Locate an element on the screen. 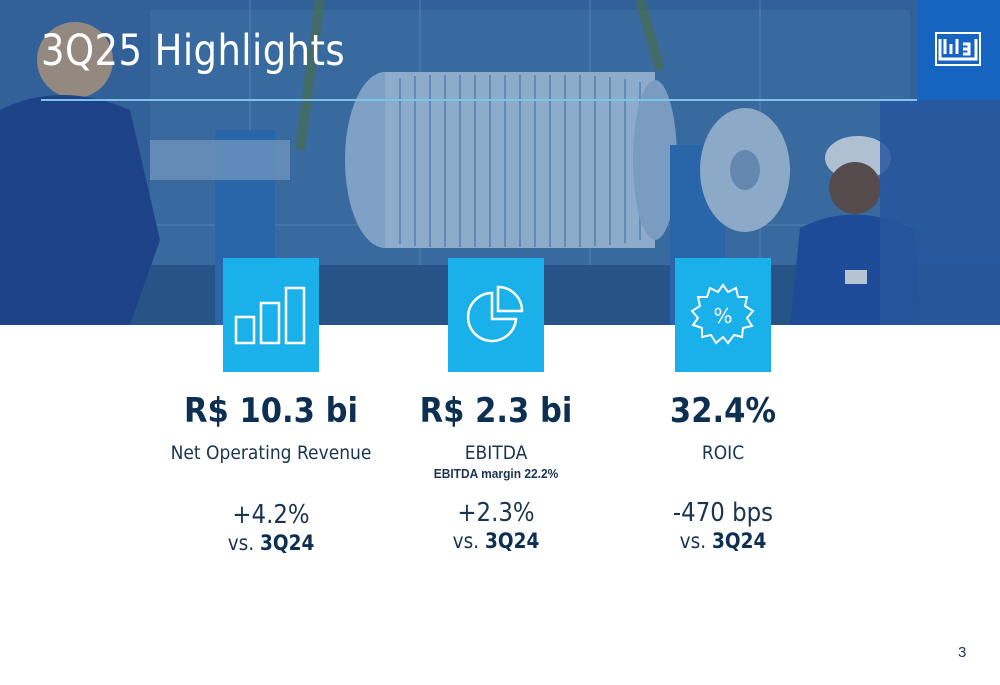 The width and height of the screenshot is (1000, 685). percent-badge-icon: % is located at coordinates (722, 314).